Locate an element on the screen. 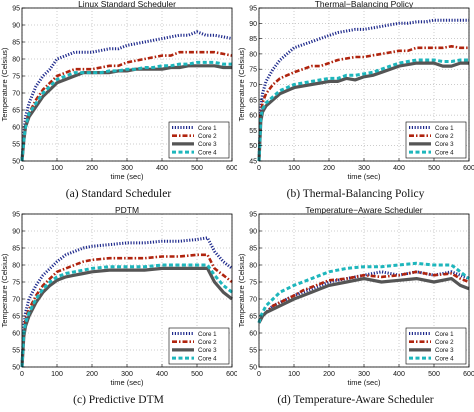  y-tick-label: 45 is located at coordinates (253, 162).